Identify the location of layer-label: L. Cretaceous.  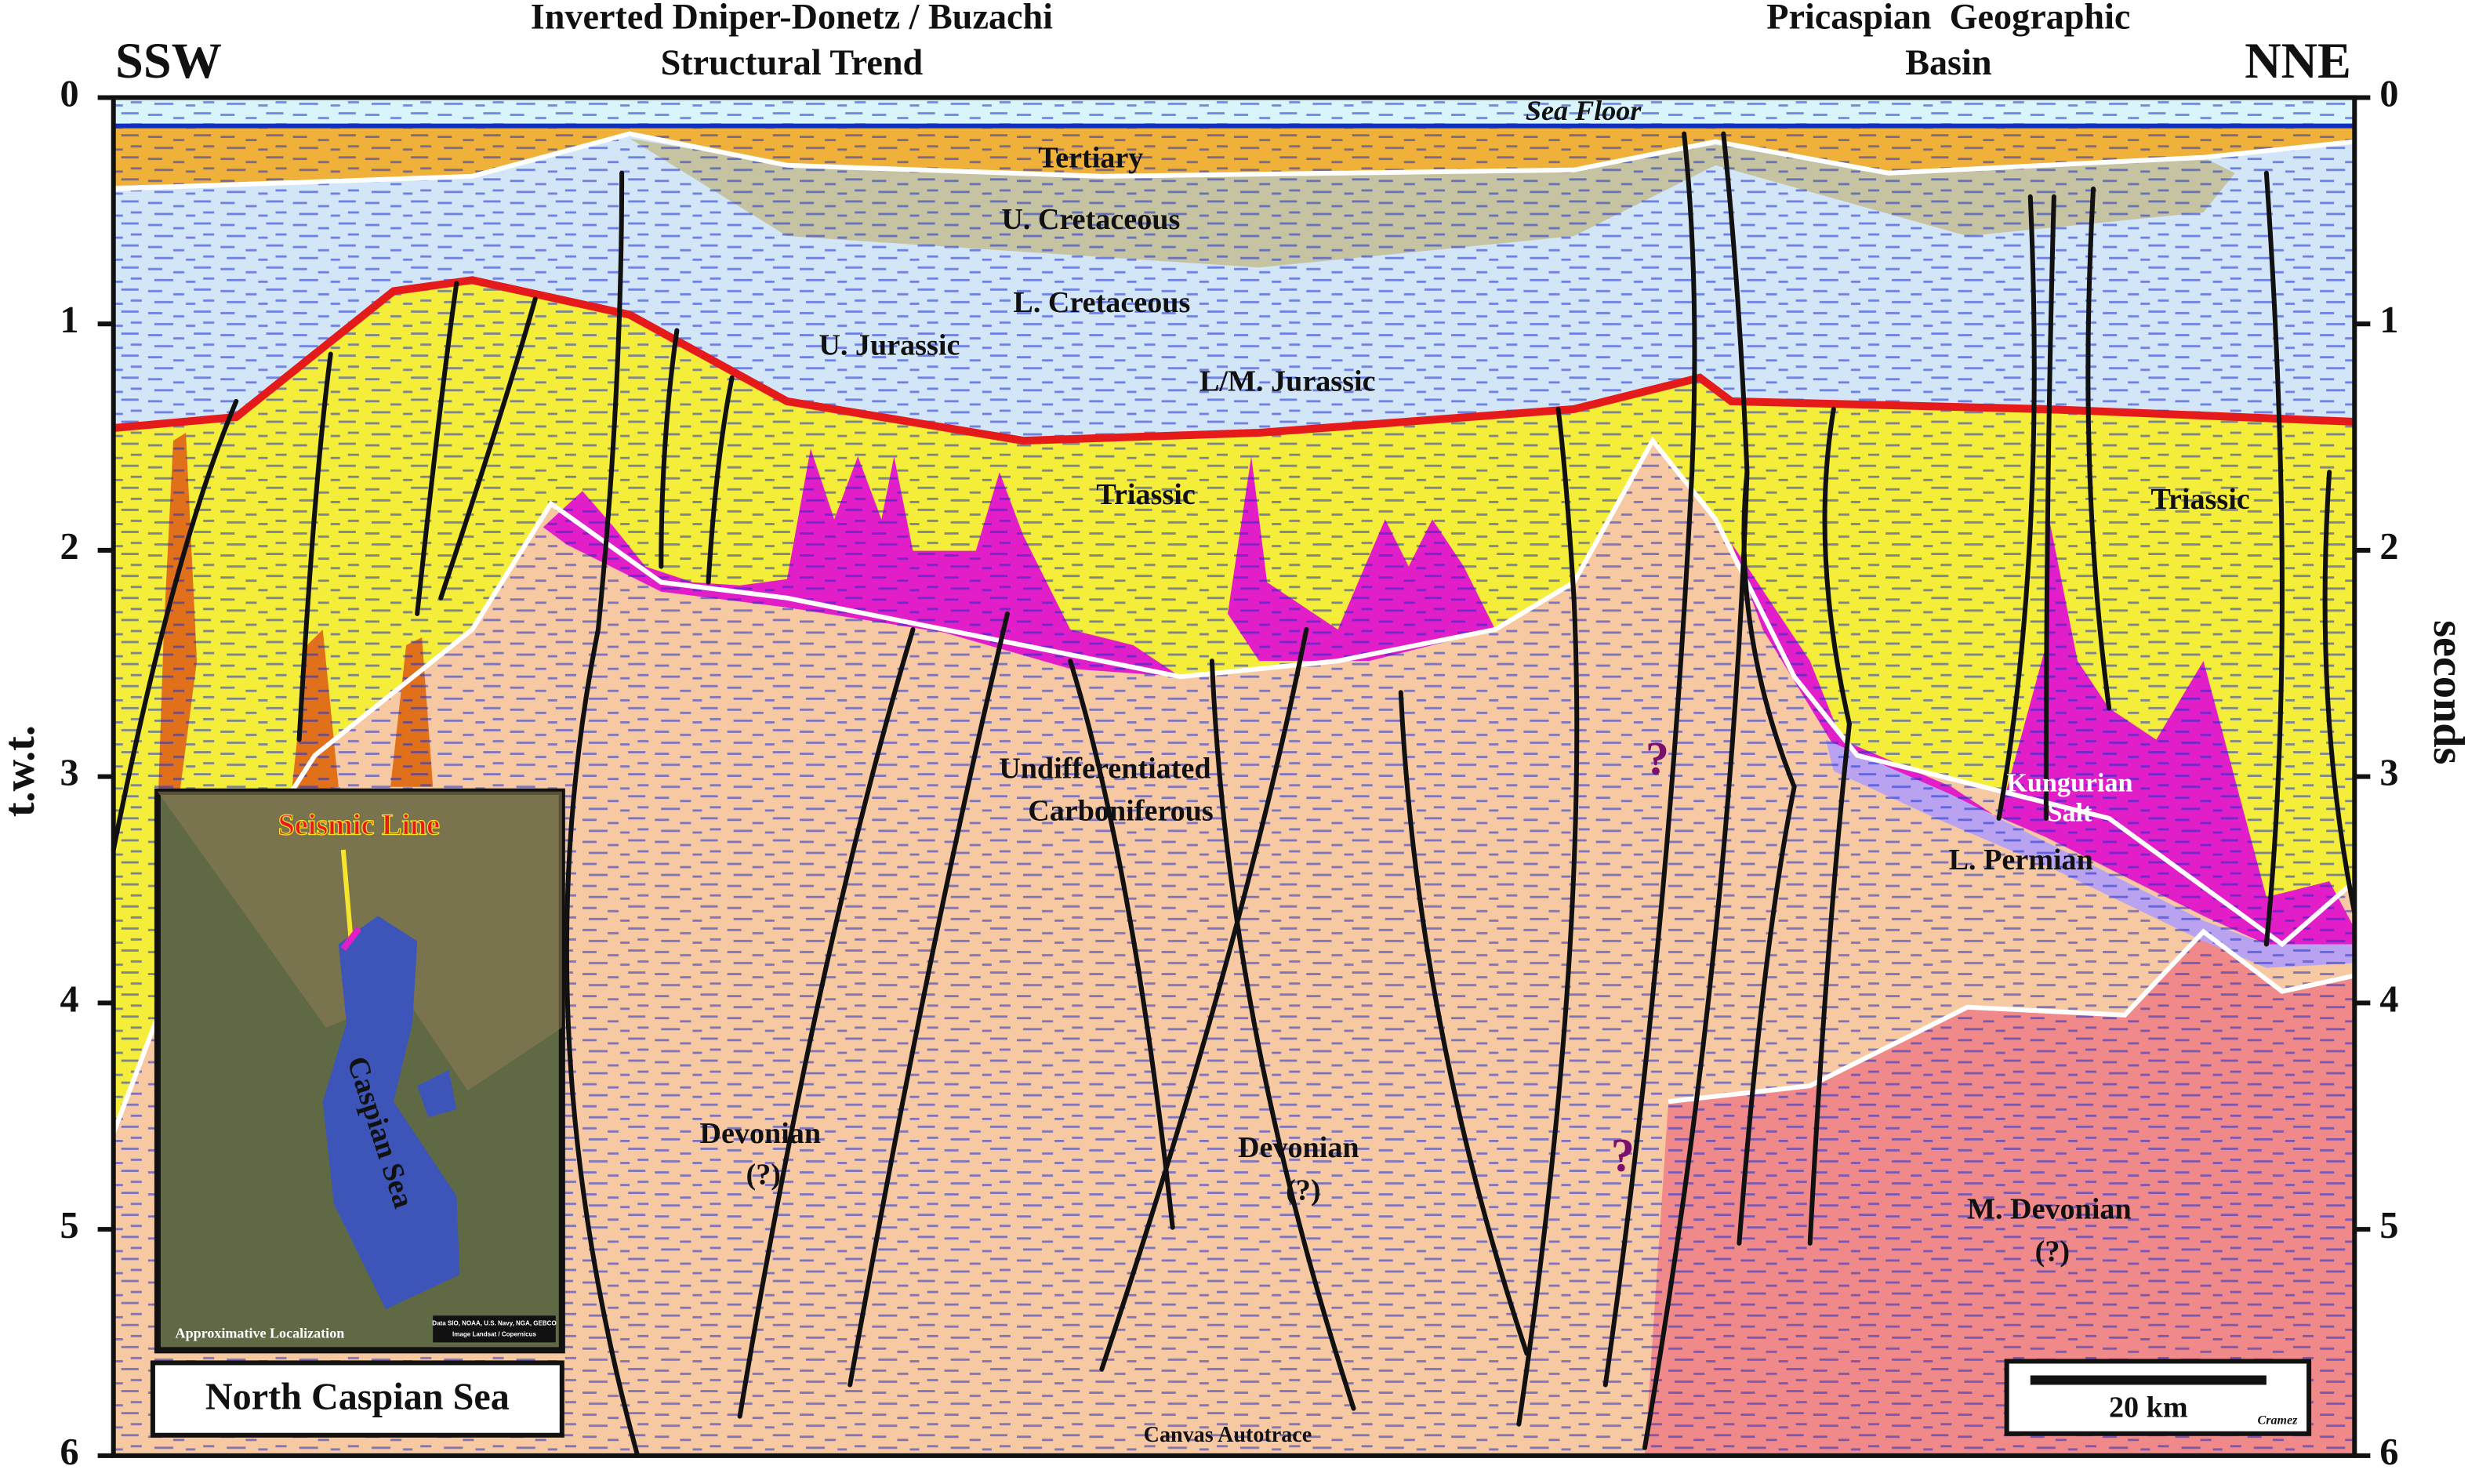
(1101, 302).